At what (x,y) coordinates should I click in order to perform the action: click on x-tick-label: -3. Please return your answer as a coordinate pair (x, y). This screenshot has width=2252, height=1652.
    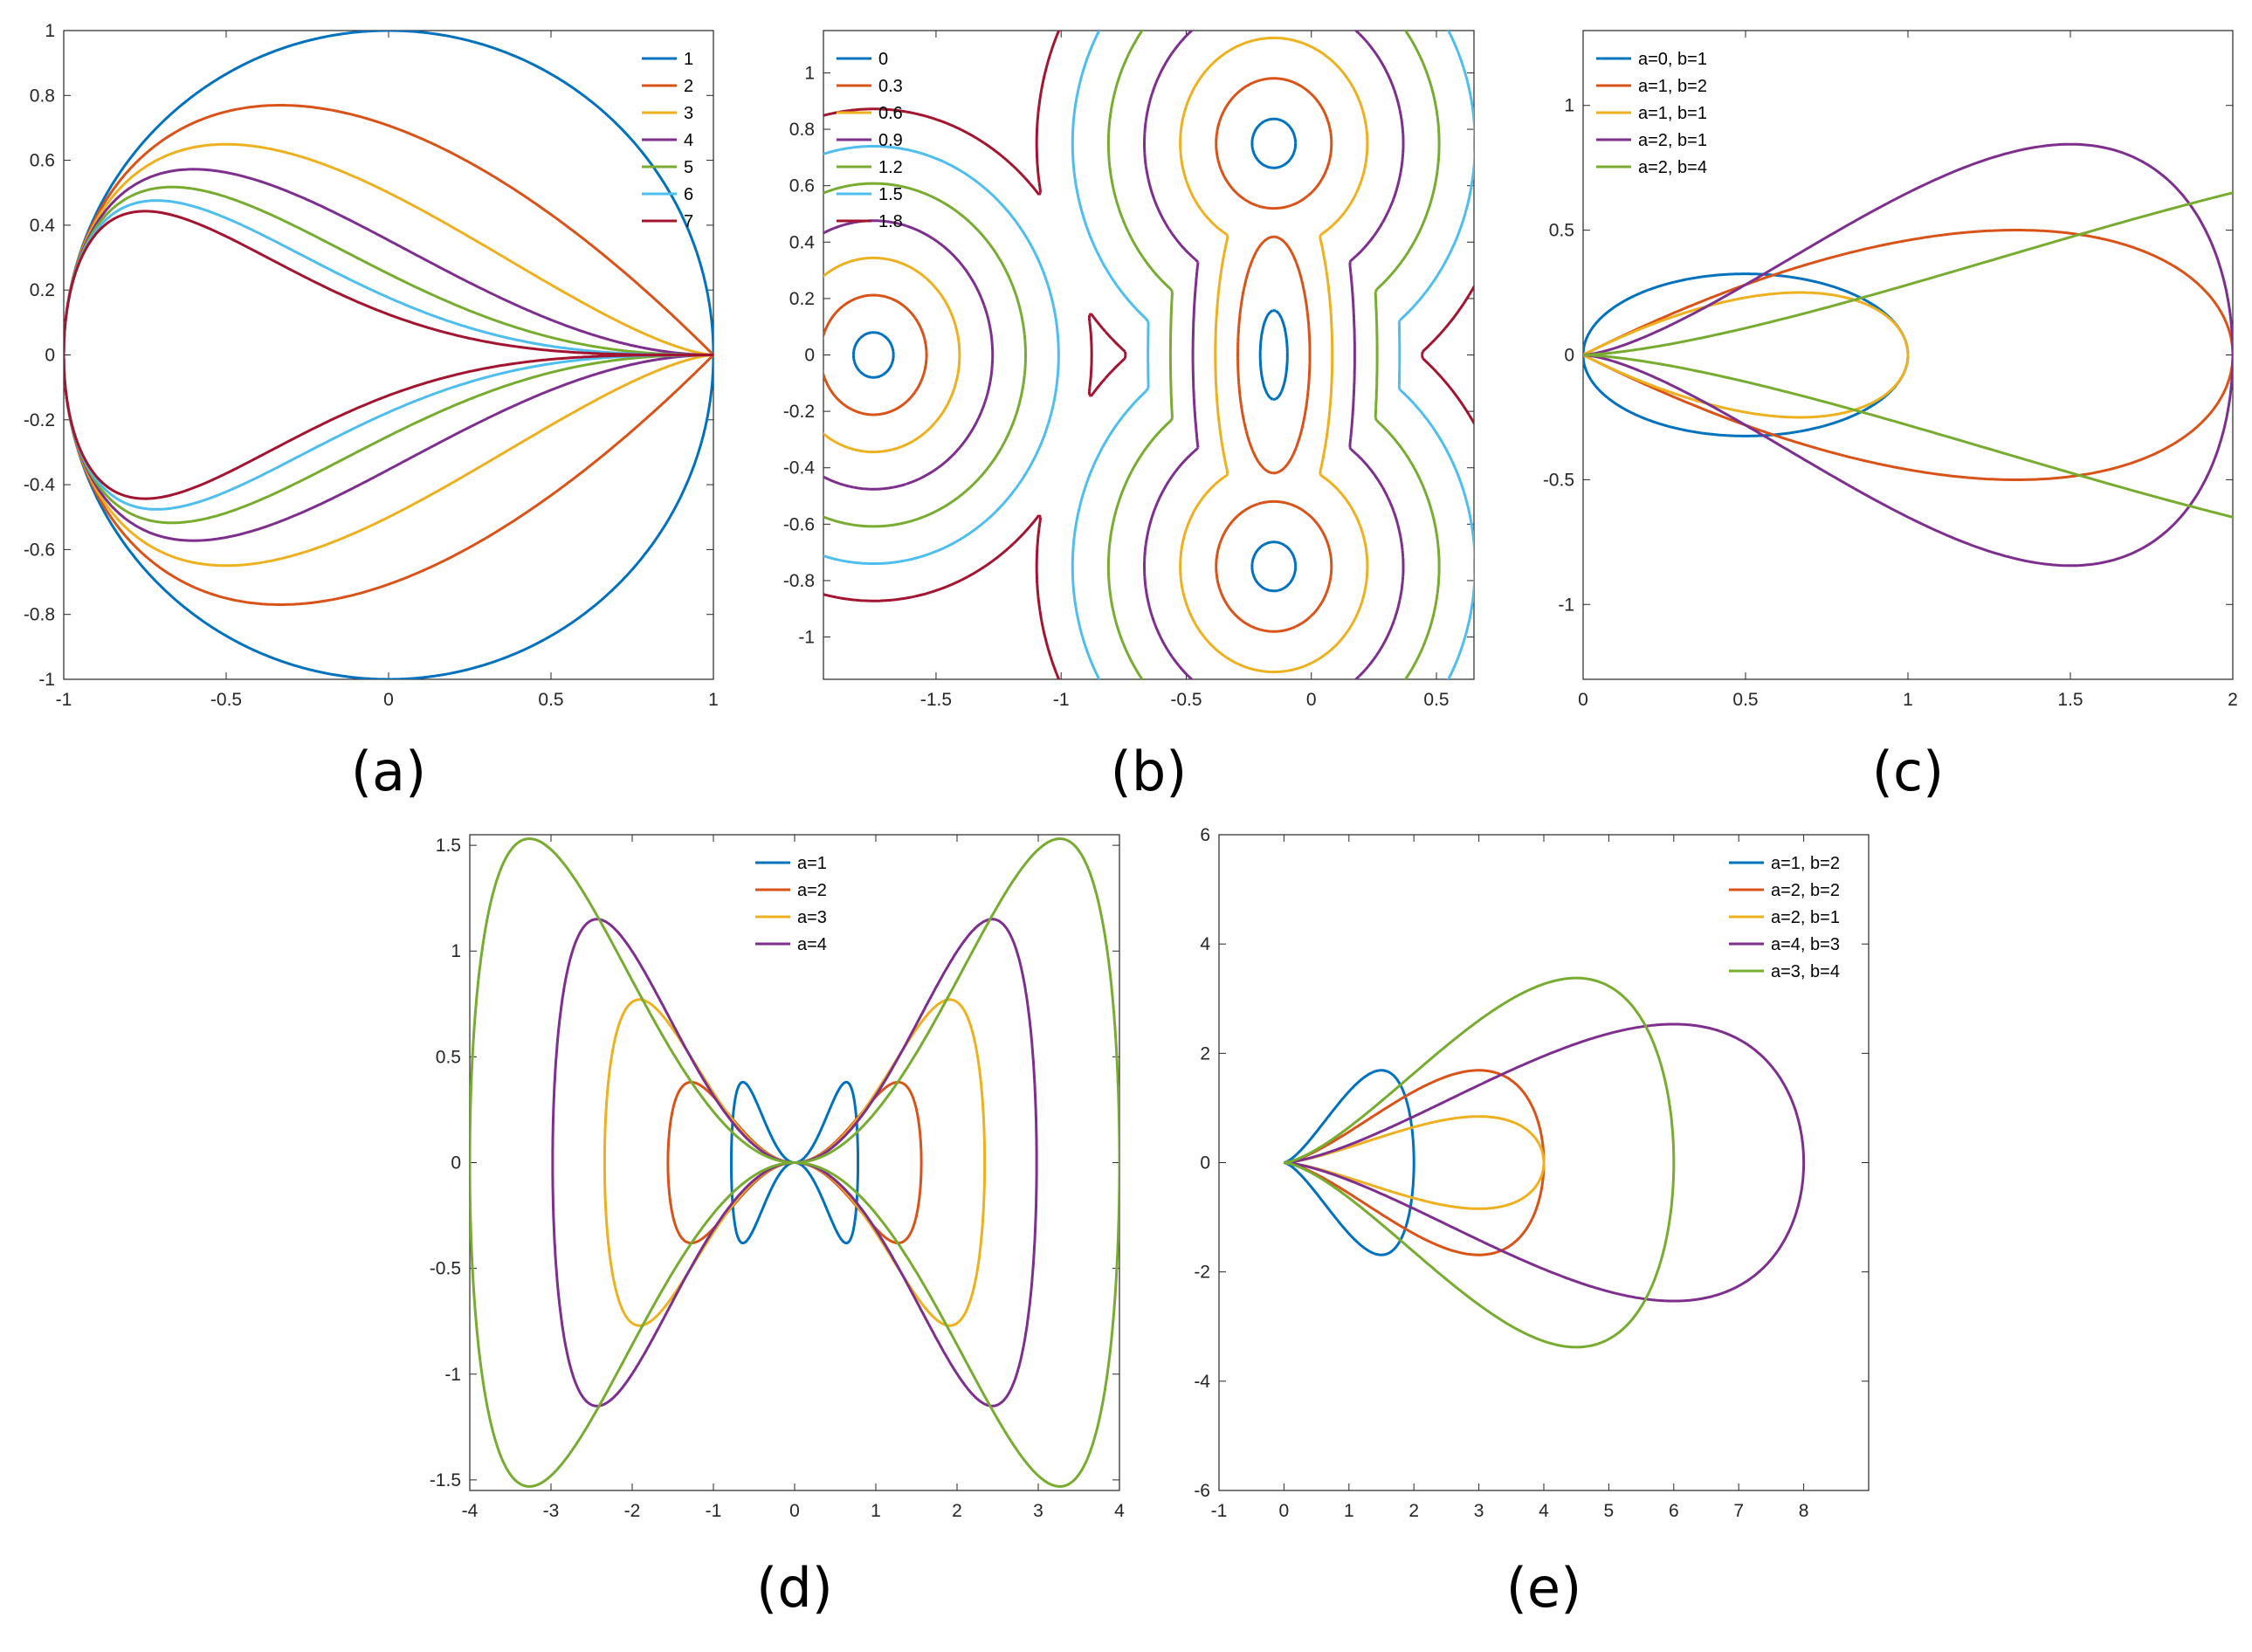
    Looking at the image, I should click on (552, 1511).